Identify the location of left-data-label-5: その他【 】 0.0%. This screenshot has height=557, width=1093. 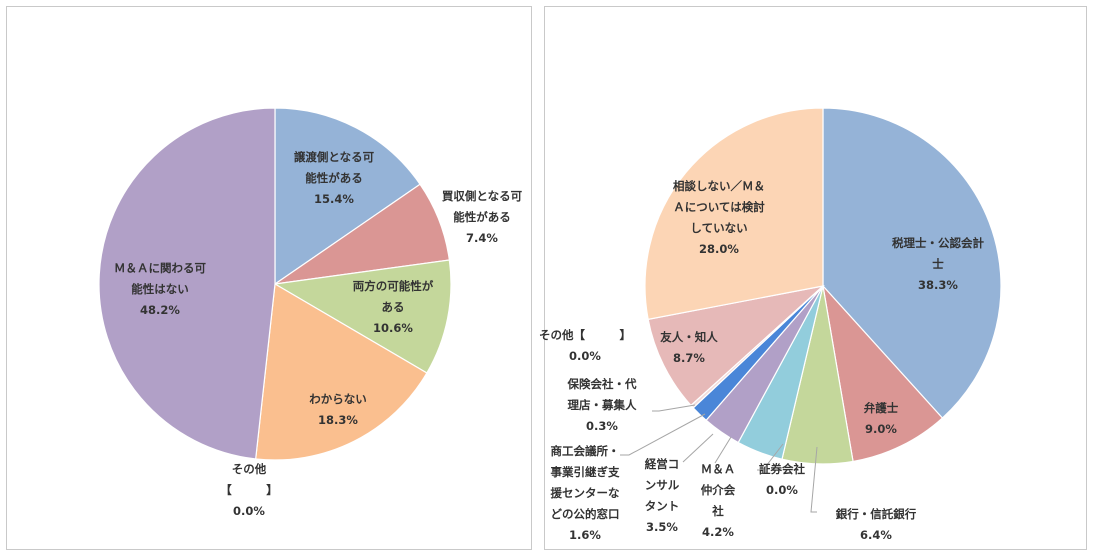
(249, 490).